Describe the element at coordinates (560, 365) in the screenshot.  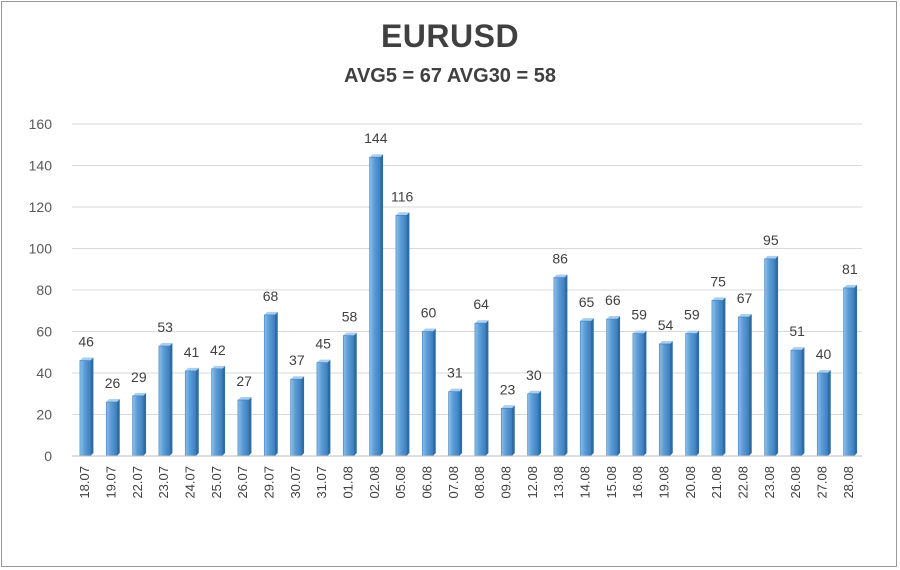
I see `bar-13.08` at that location.